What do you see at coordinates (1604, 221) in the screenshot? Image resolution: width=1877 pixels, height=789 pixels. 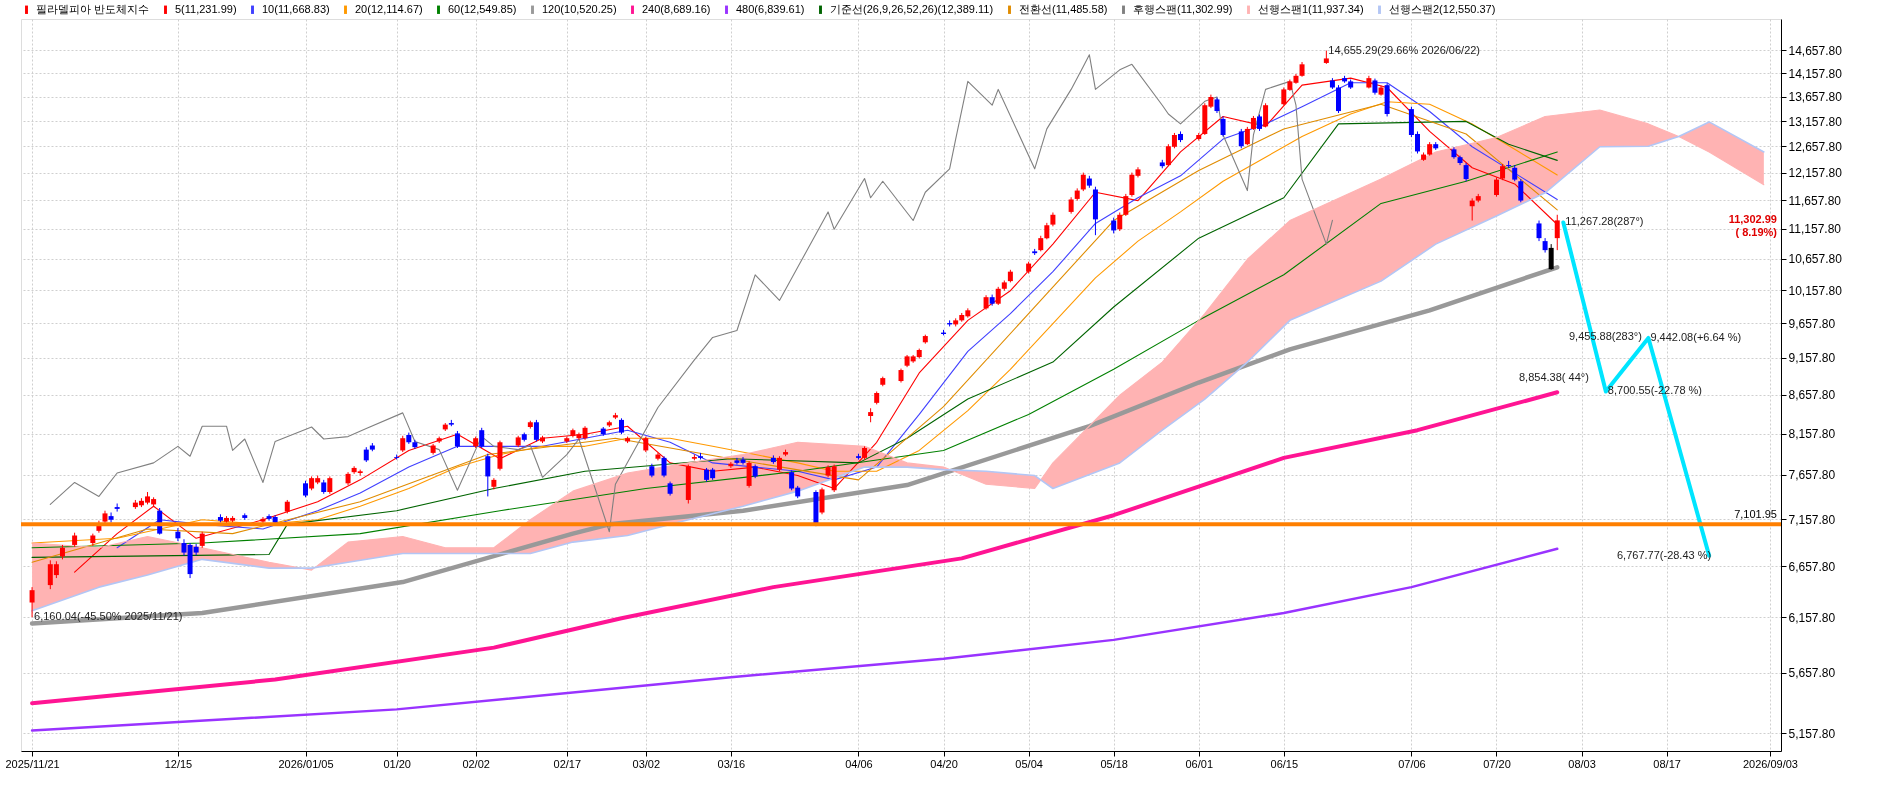 I see `annotation: 11,267.28(287°)` at bounding box center [1604, 221].